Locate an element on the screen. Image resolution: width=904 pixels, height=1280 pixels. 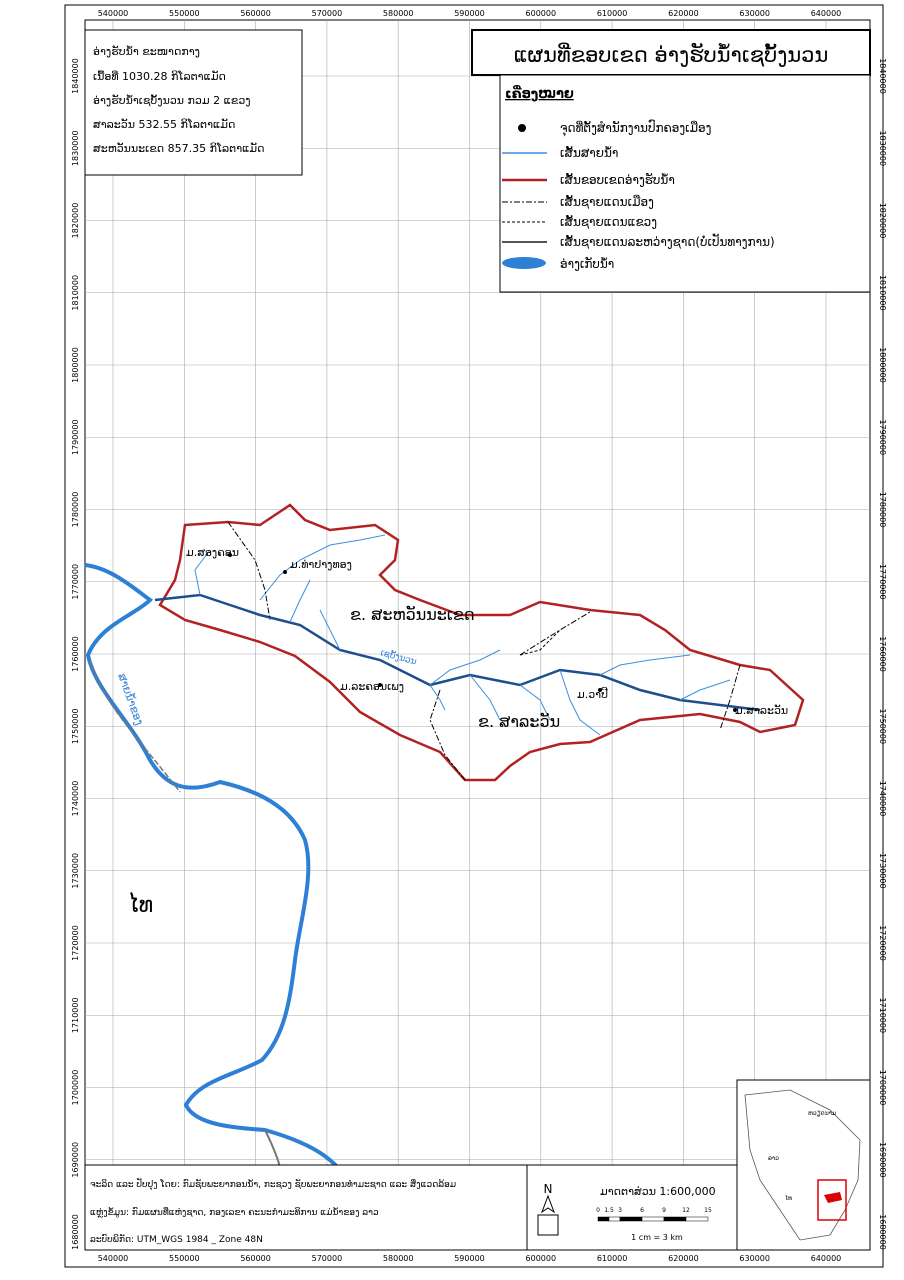
map-title: ແຜນທີ່ຂອບເຂດ ອ່າງຮັບນ້ຳເຊບັ້ງນວນ is located at coordinates (671, 54).